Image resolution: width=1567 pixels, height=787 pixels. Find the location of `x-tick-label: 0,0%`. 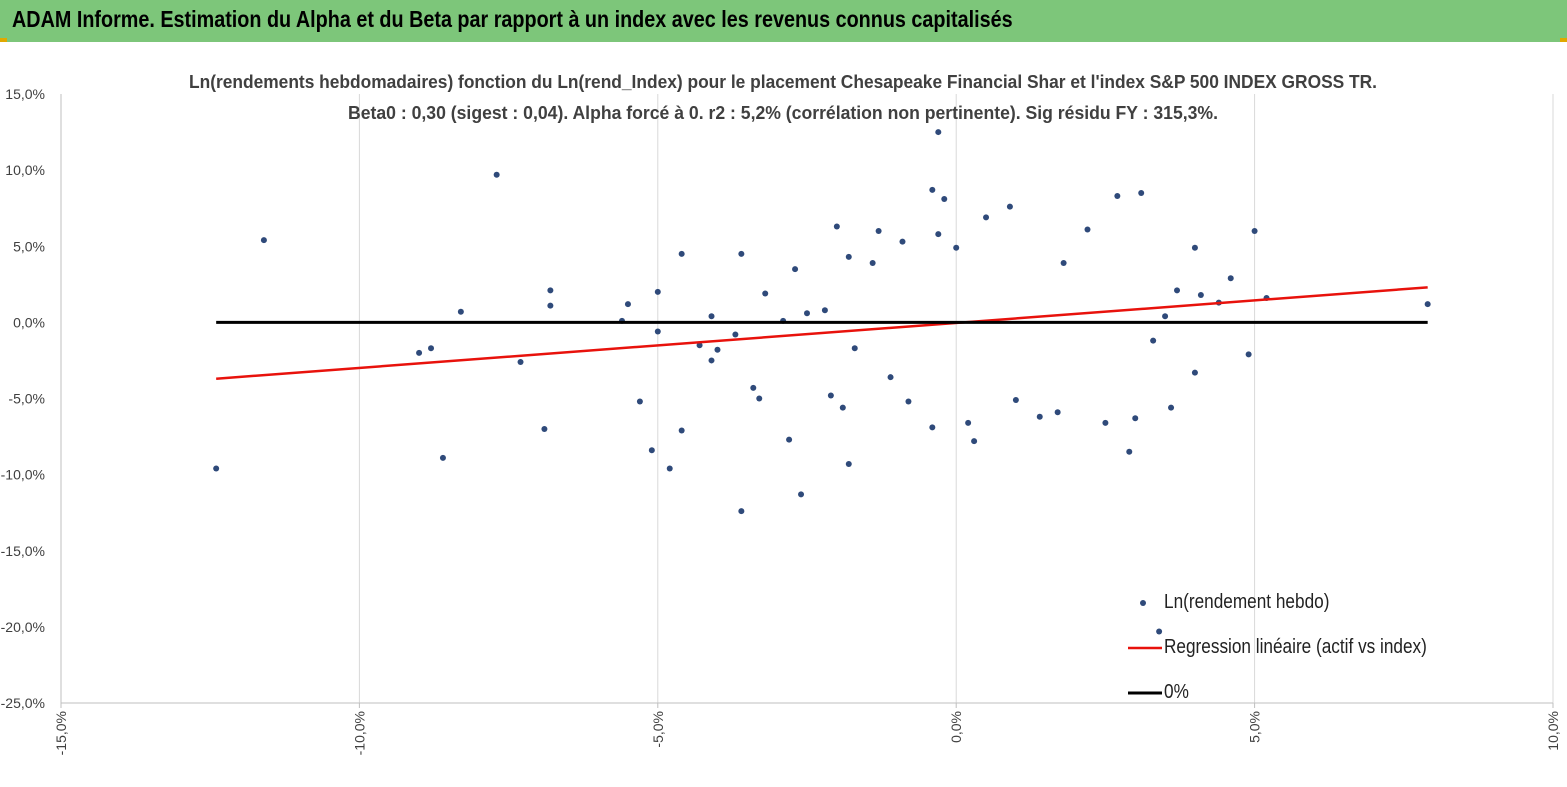

x-tick-label: 0,0% is located at coordinates (956, 727).